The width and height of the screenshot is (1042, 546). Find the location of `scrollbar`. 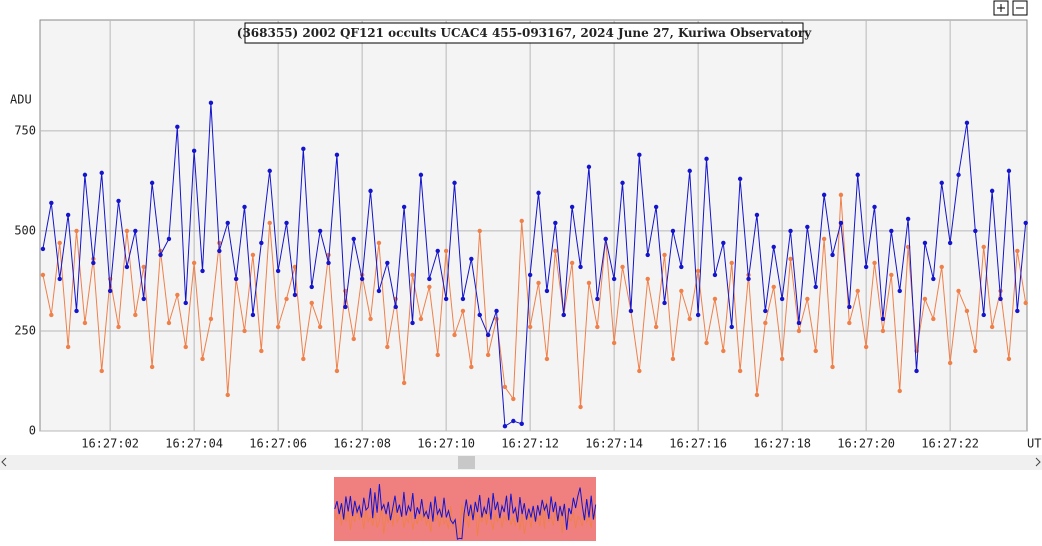

scrollbar is located at coordinates (521, 462).